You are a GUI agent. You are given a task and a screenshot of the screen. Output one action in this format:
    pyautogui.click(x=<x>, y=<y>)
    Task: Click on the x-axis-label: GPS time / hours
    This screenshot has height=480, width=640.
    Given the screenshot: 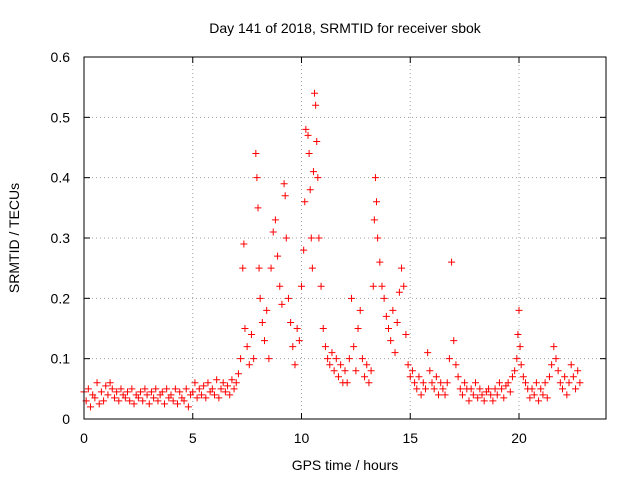 What is the action you would take?
    pyautogui.click(x=345, y=465)
    